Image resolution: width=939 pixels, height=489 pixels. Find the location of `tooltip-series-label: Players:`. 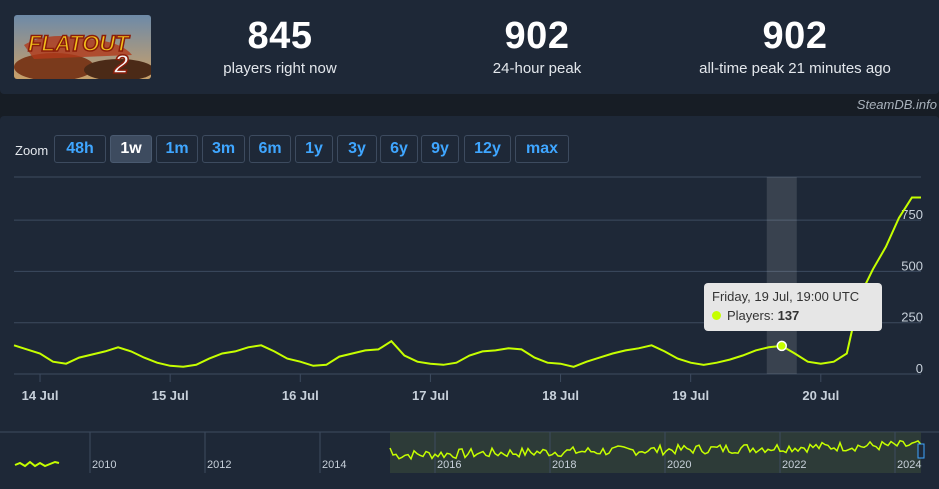

tooltip-series-label: Players: is located at coordinates (750, 315).